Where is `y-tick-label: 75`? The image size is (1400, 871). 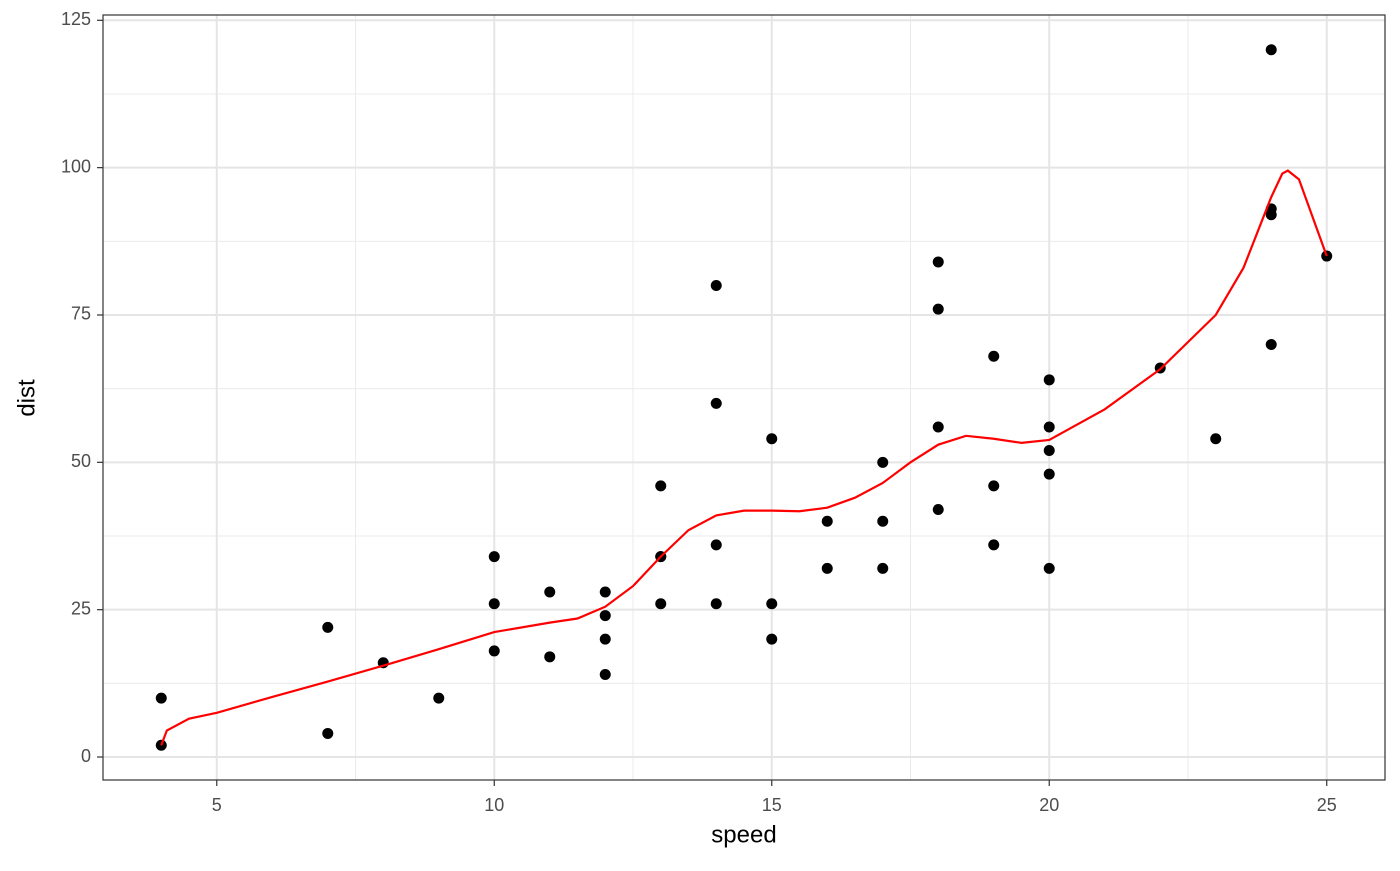
y-tick-label: 75 is located at coordinates (81, 314).